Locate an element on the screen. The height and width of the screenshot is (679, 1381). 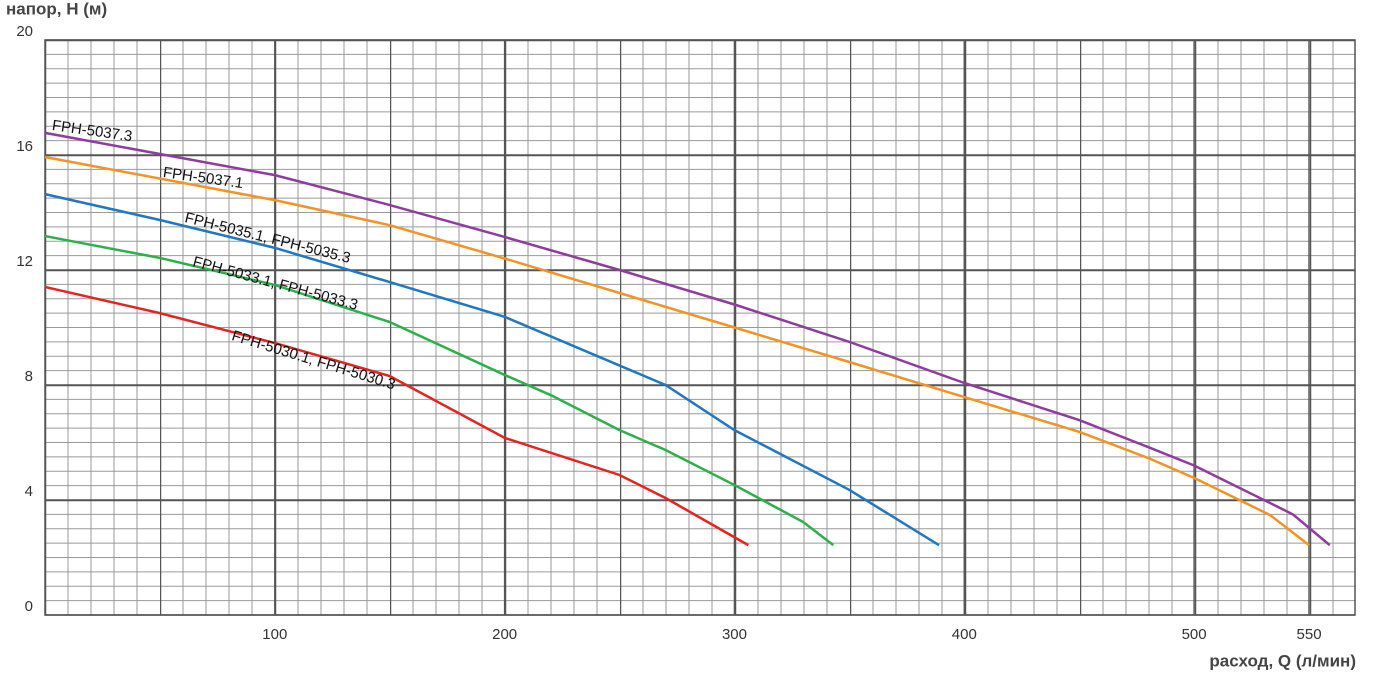
y-axis-title: напор, H (м) is located at coordinates (56, 9).